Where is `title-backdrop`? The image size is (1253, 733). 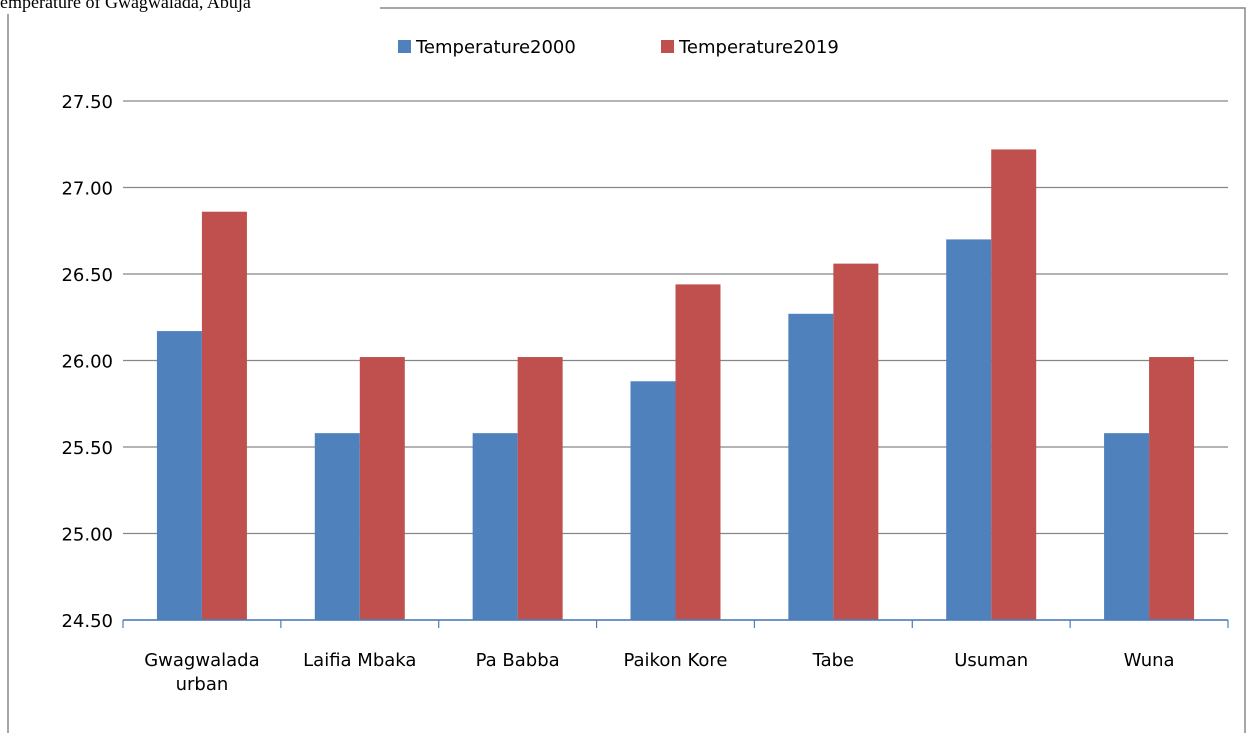 title-backdrop is located at coordinates (190, 7).